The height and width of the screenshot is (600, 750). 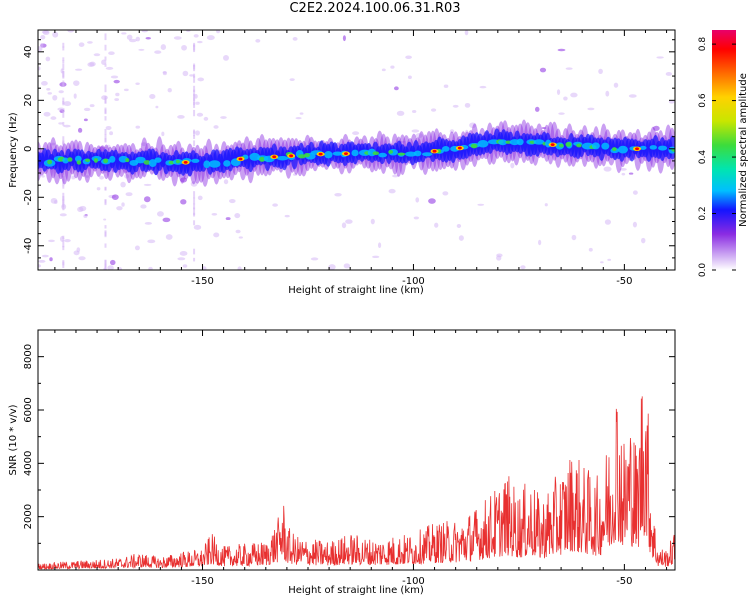 I want to click on snr-xtick-label: -50, so click(x=624, y=581).